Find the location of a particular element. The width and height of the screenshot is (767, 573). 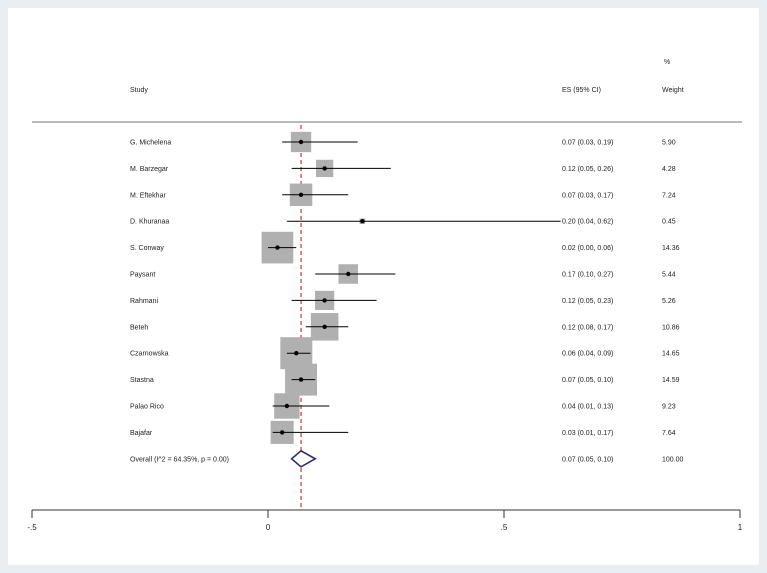

header-es: ES (95% CI) is located at coordinates (581, 90).